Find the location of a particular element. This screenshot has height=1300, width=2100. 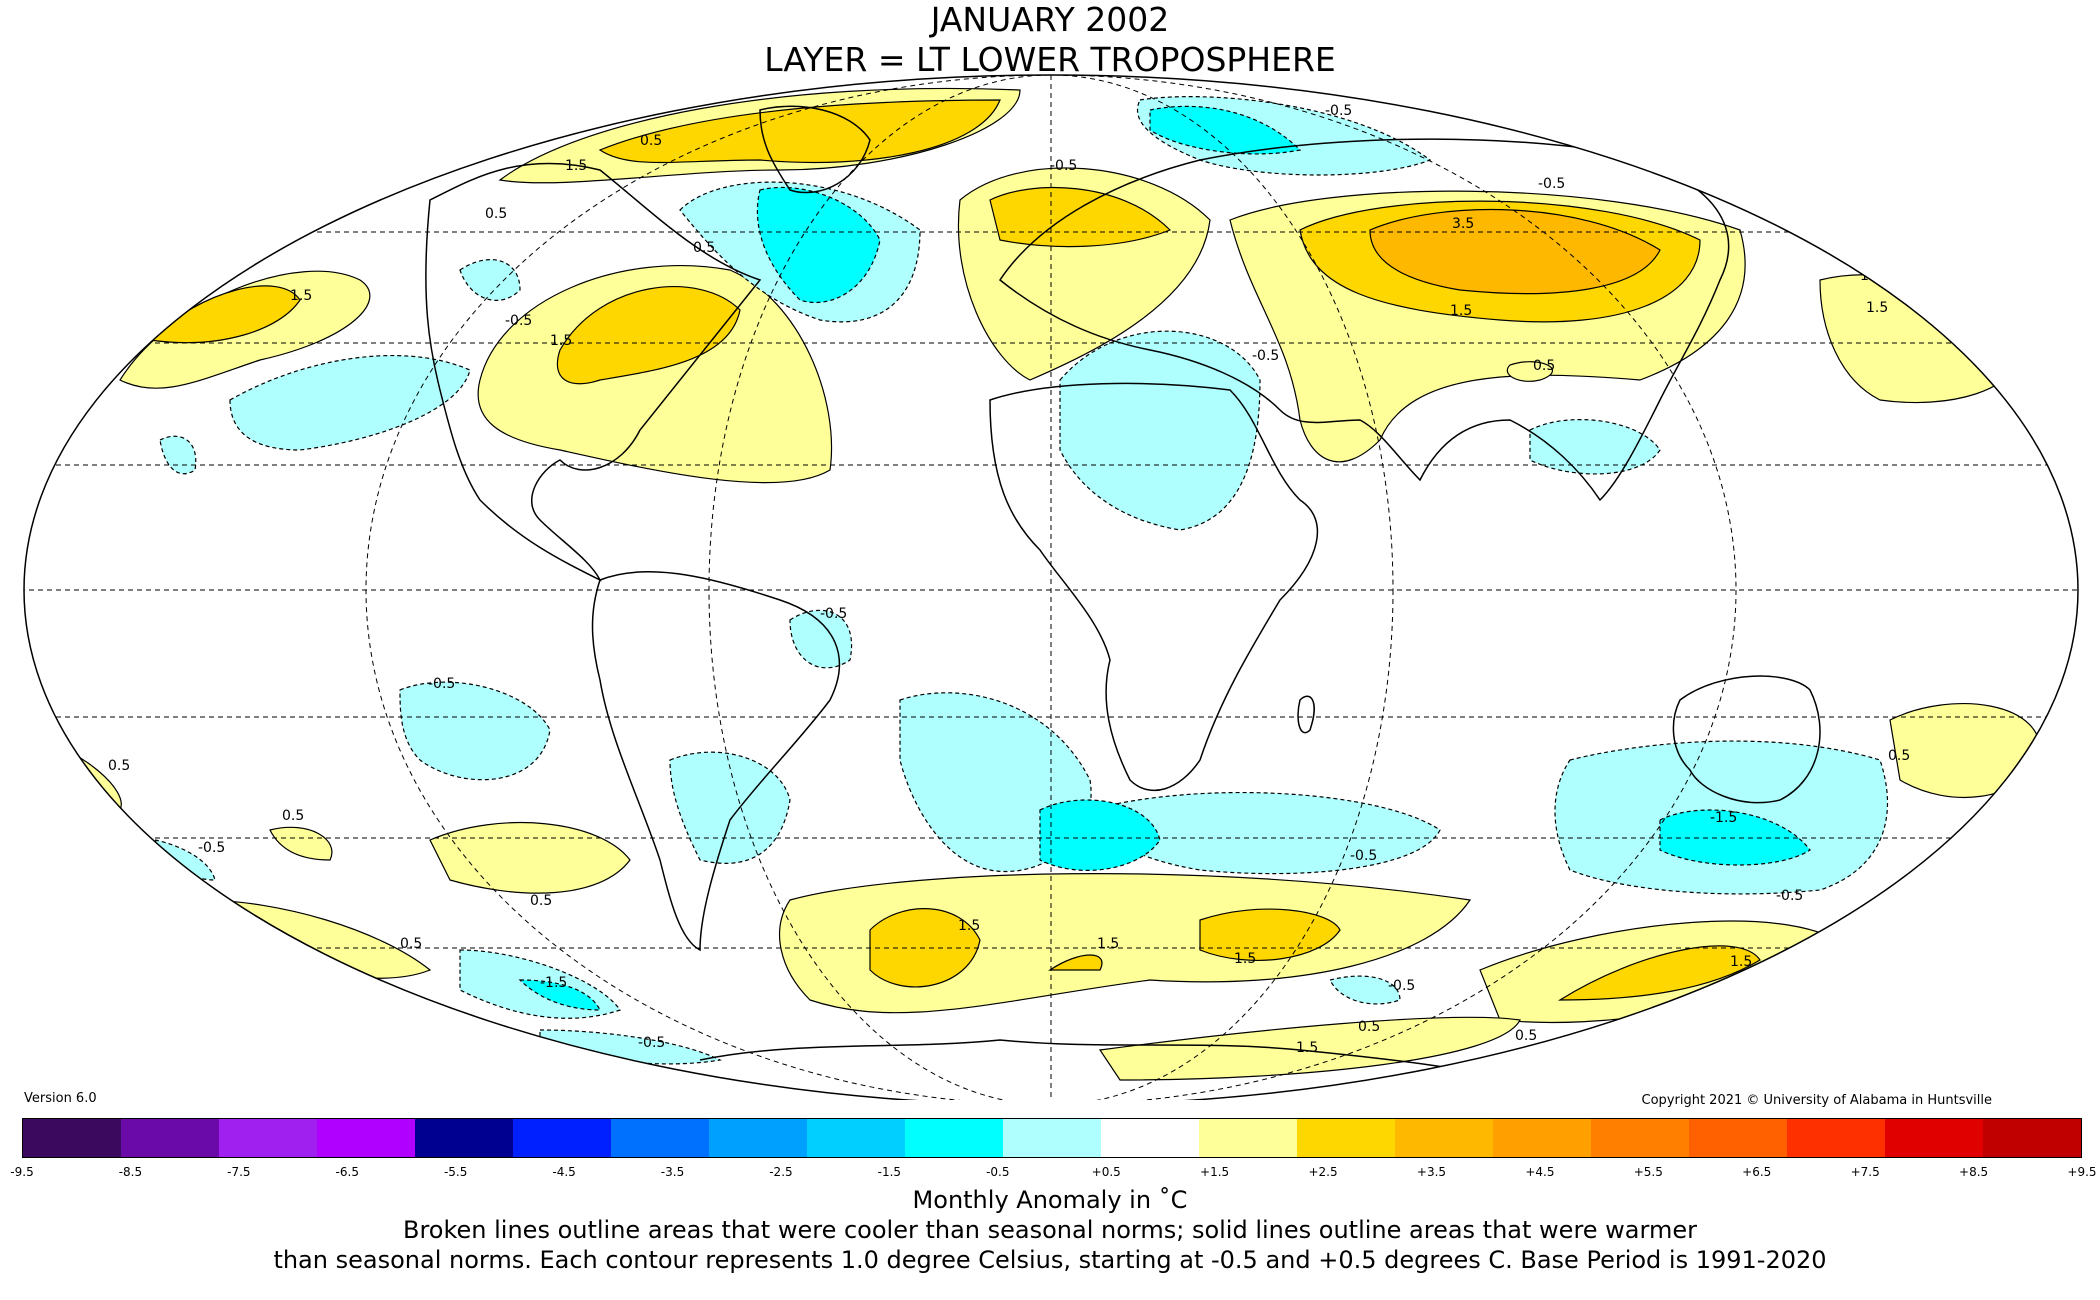

color-scale-tick: -4.5 is located at coordinates (564, 1172).